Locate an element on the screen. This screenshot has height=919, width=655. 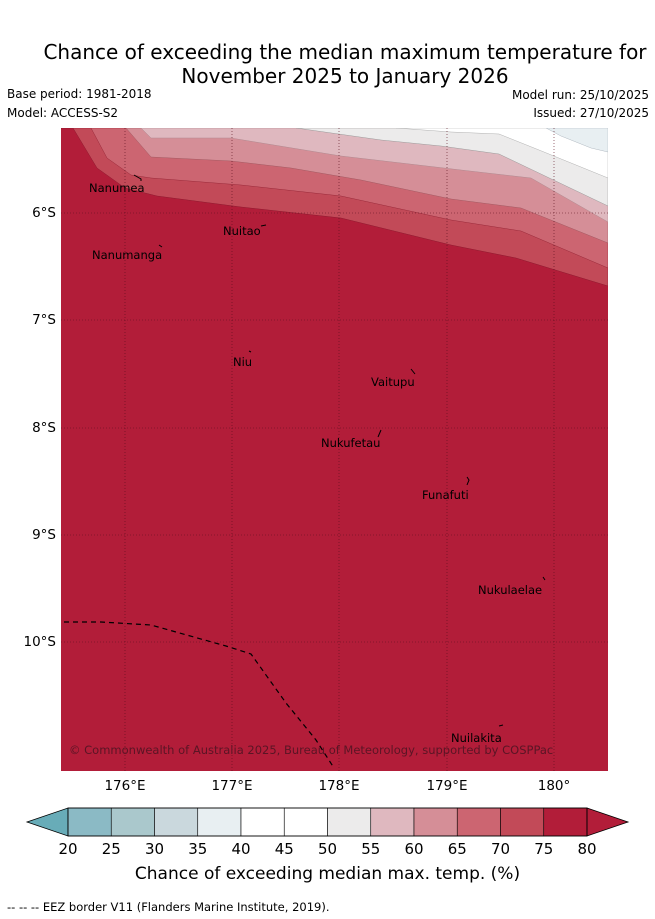
colorbar-cells is located at coordinates (327, 822).